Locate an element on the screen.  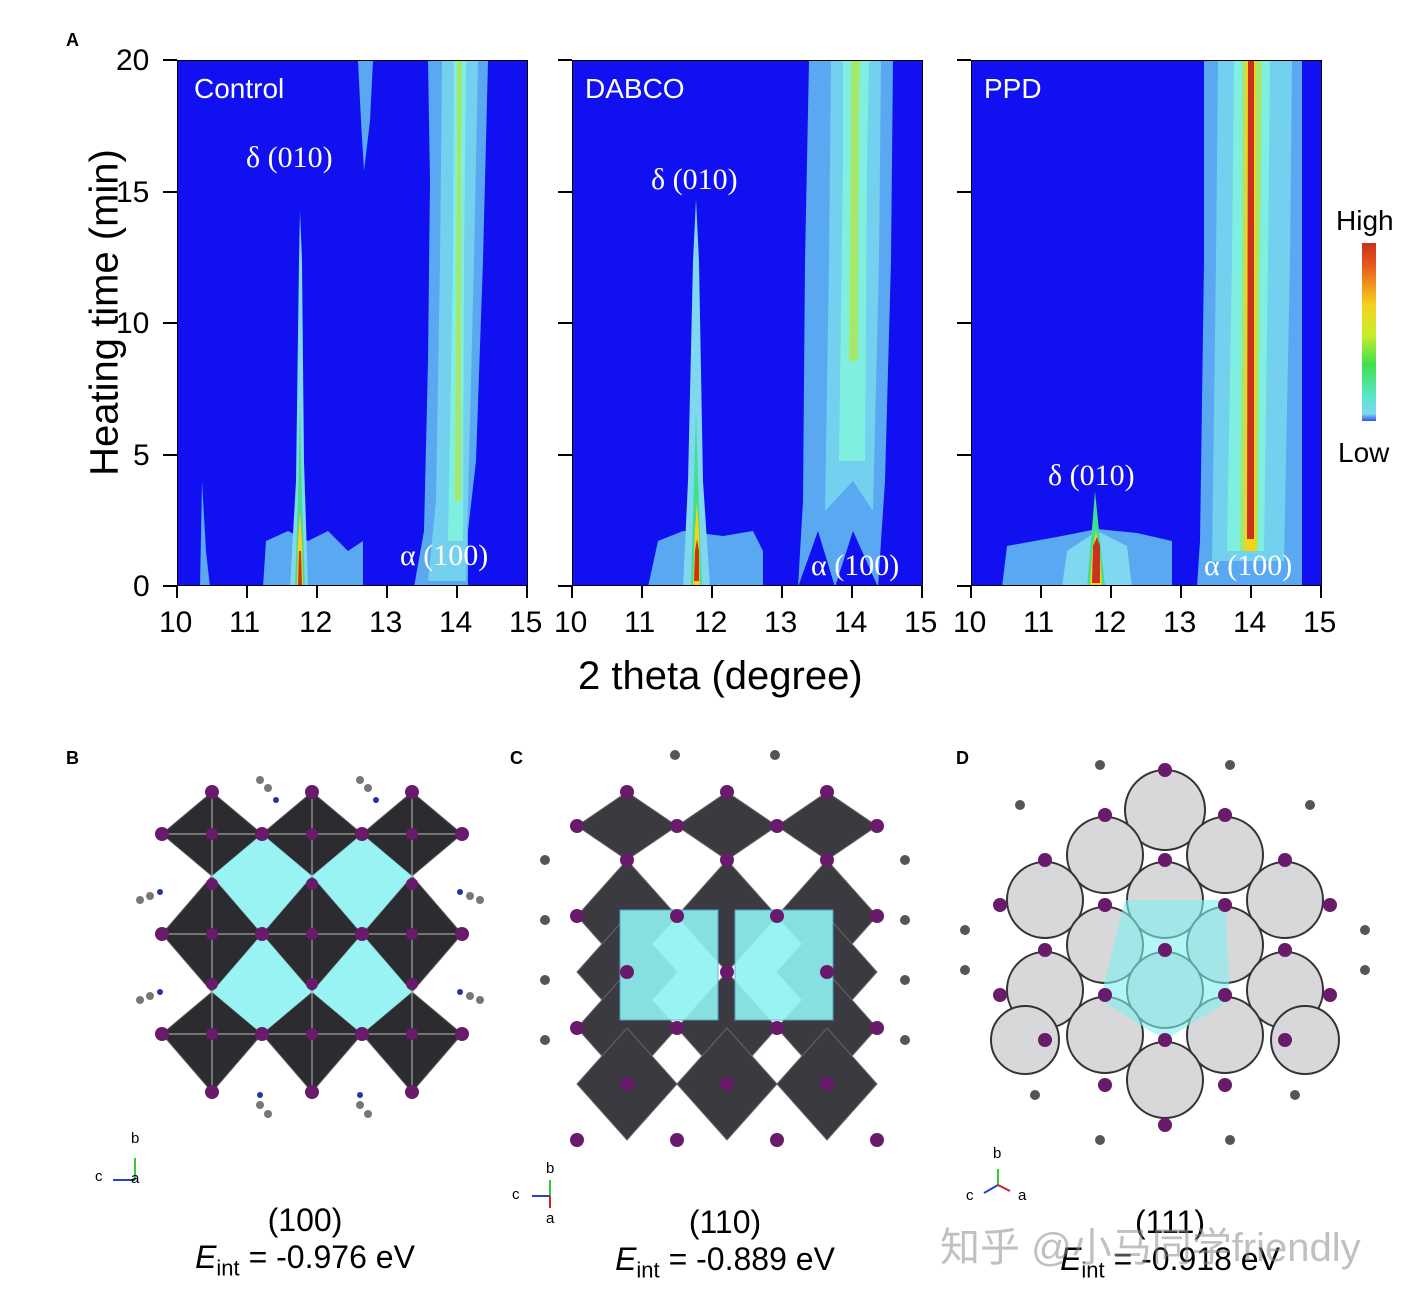
energy-label-111: Eint = -0.918 eV is located at coordinates (1170, 1262).